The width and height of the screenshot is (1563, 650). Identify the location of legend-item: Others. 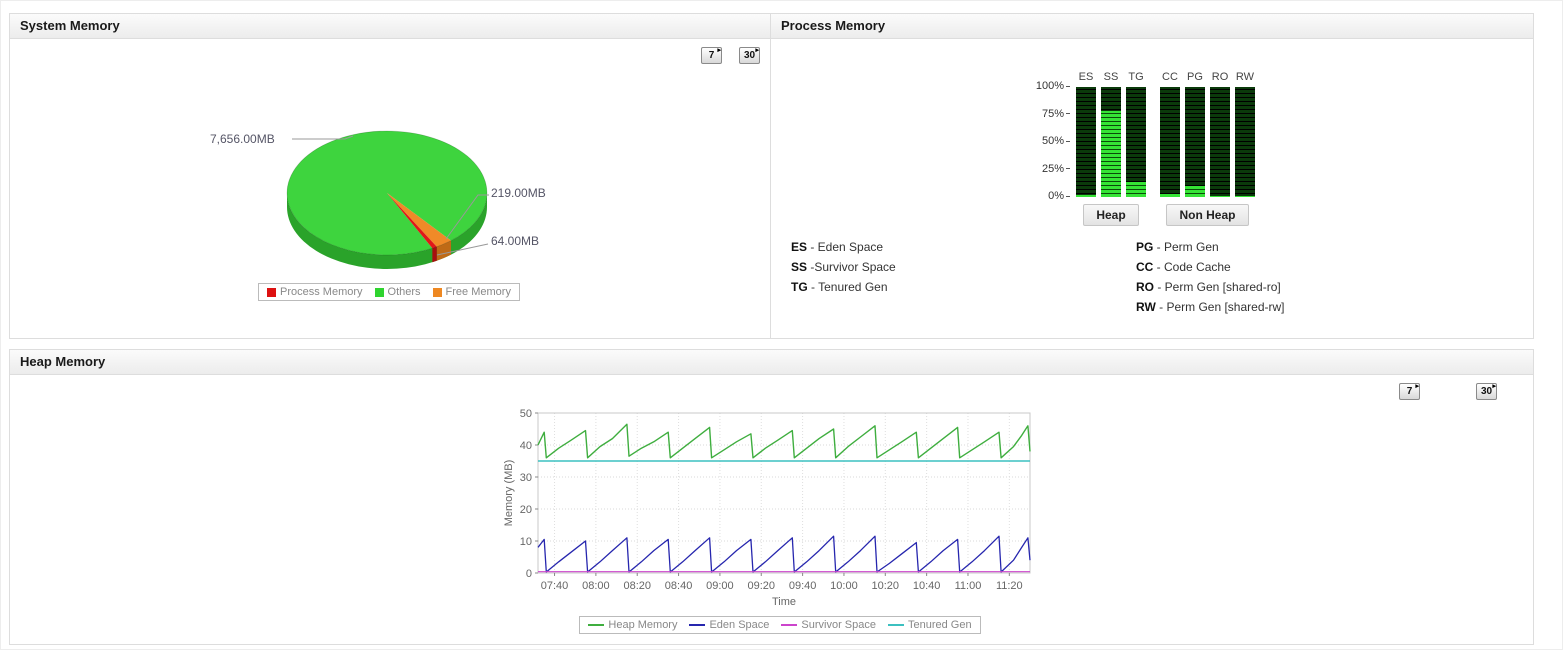
(397, 292).